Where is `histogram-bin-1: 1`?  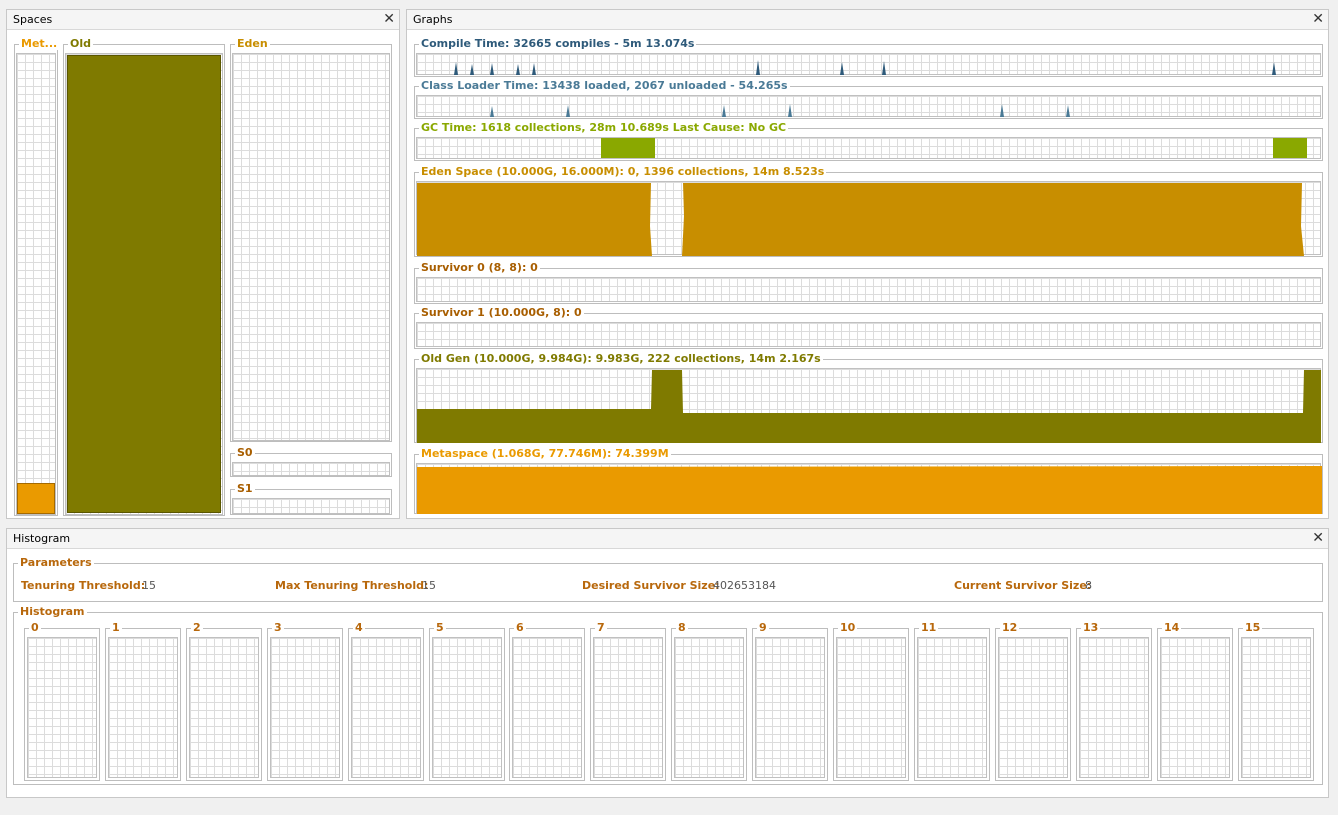 histogram-bin-1: 1 is located at coordinates (143, 701).